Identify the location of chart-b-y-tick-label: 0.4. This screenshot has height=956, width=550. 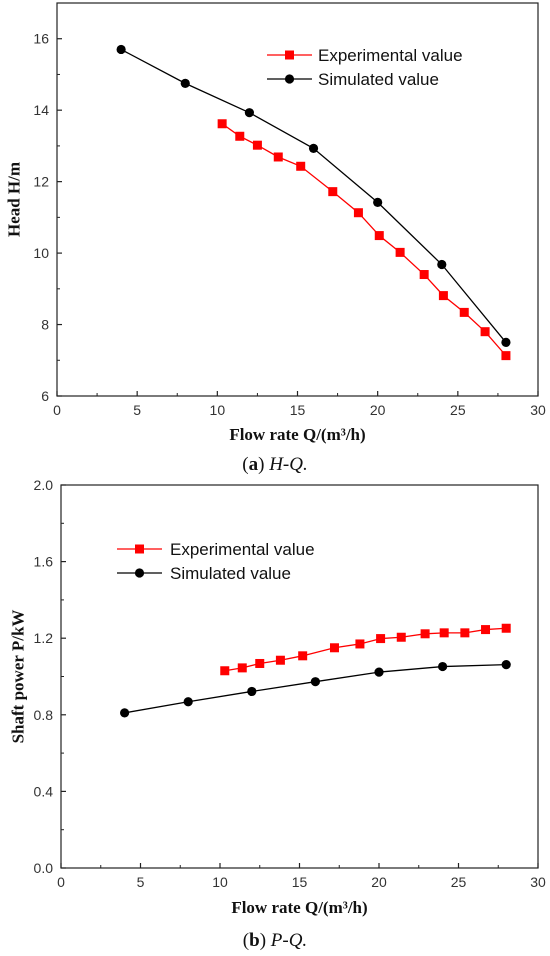
(44, 791).